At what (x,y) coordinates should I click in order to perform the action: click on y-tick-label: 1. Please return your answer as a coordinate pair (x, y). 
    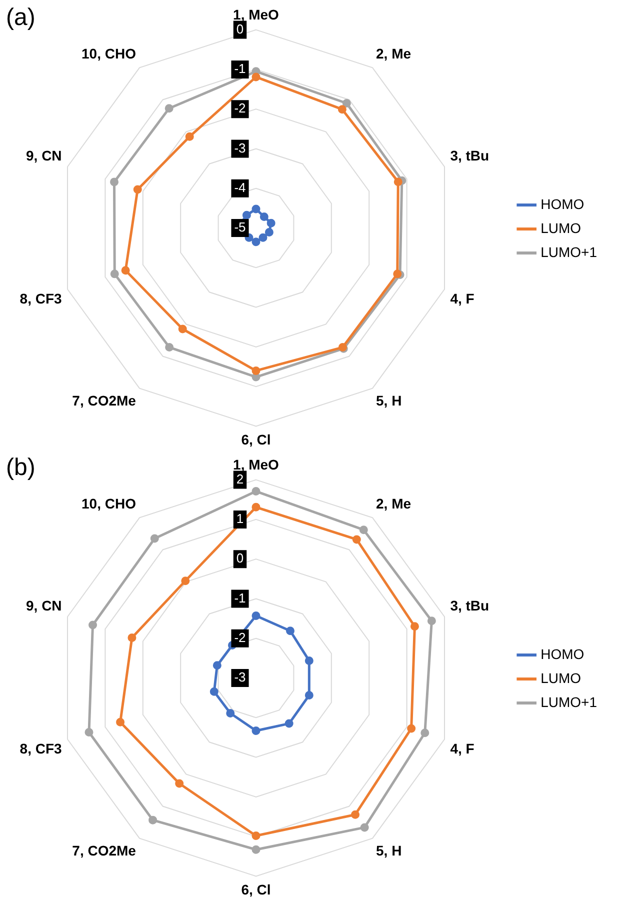
    Looking at the image, I should click on (240, 518).